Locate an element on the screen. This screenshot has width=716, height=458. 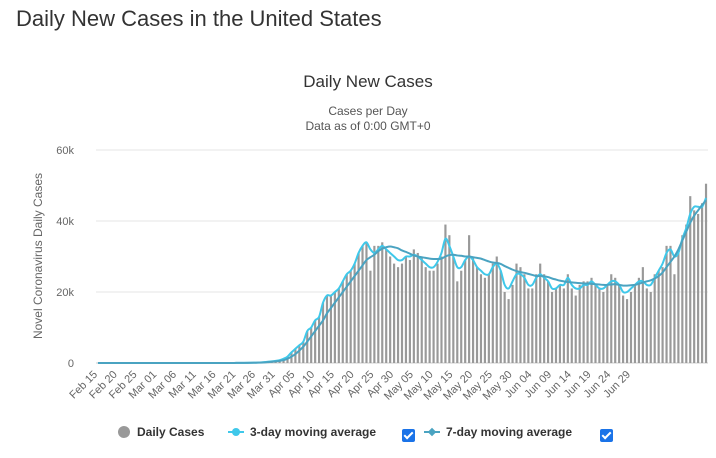
checkbox-7-day-average is located at coordinates (606, 435).